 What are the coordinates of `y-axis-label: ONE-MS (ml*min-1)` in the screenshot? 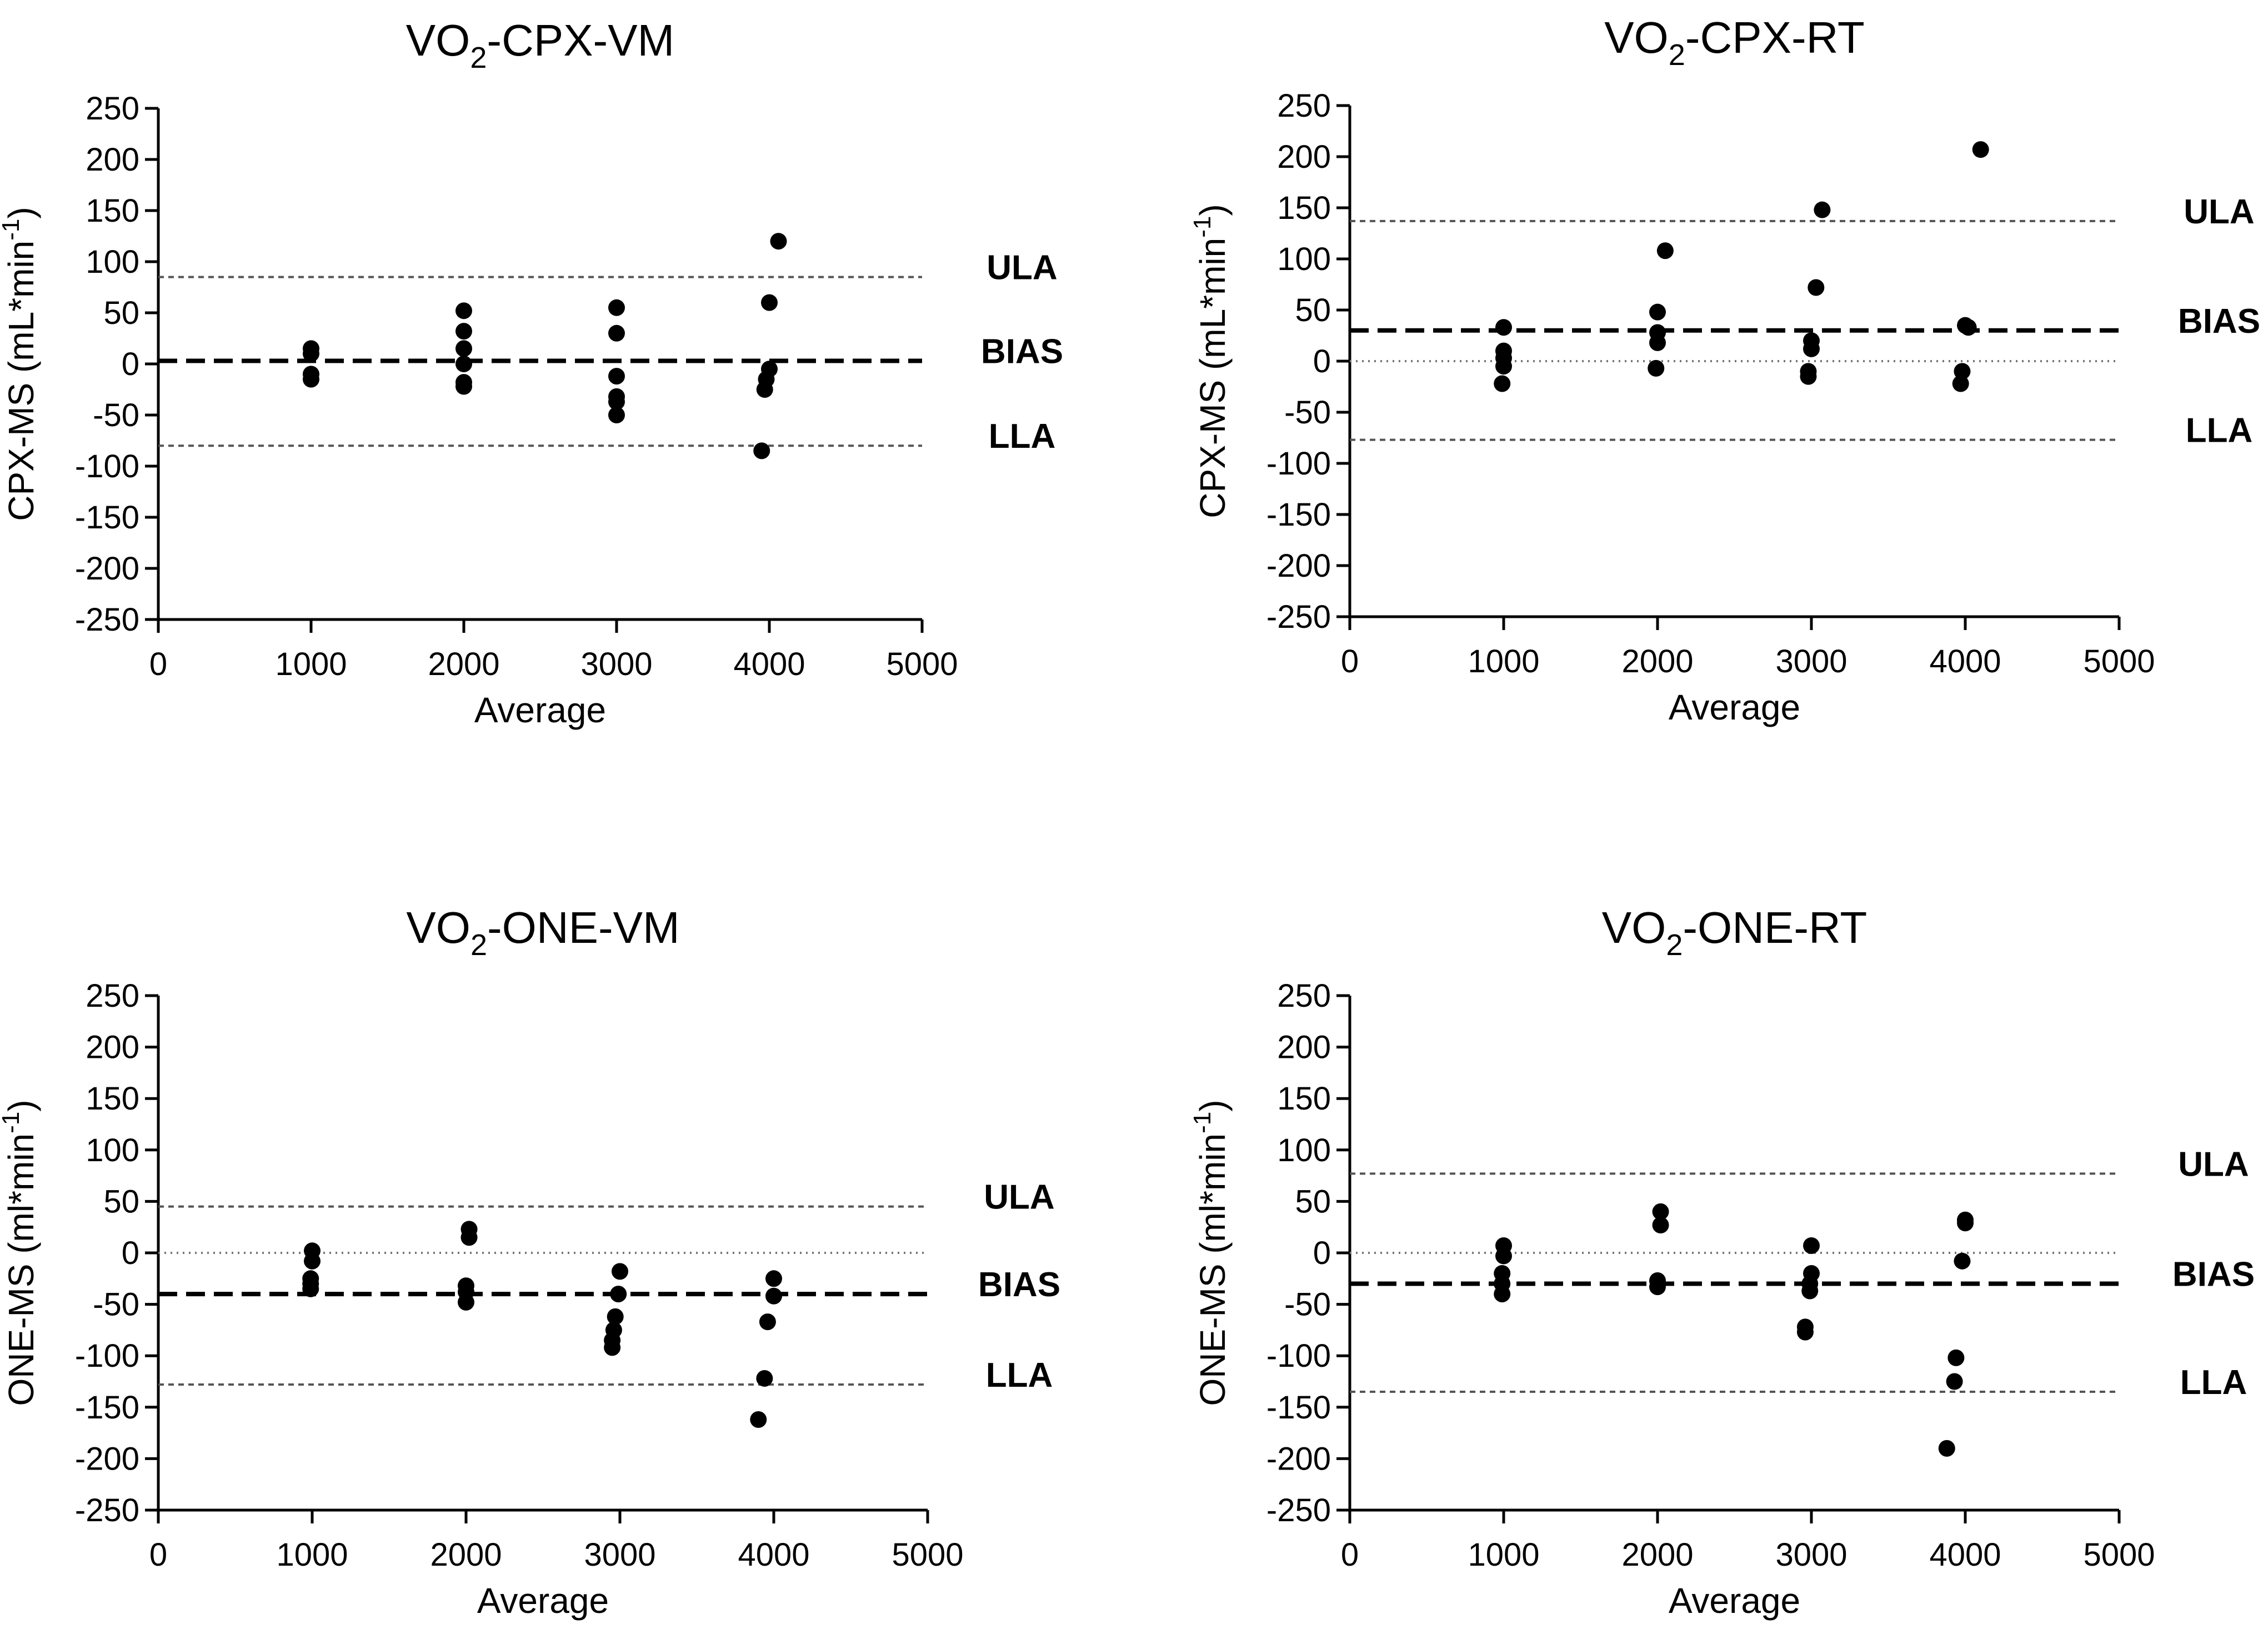 It's located at (20, 1253).